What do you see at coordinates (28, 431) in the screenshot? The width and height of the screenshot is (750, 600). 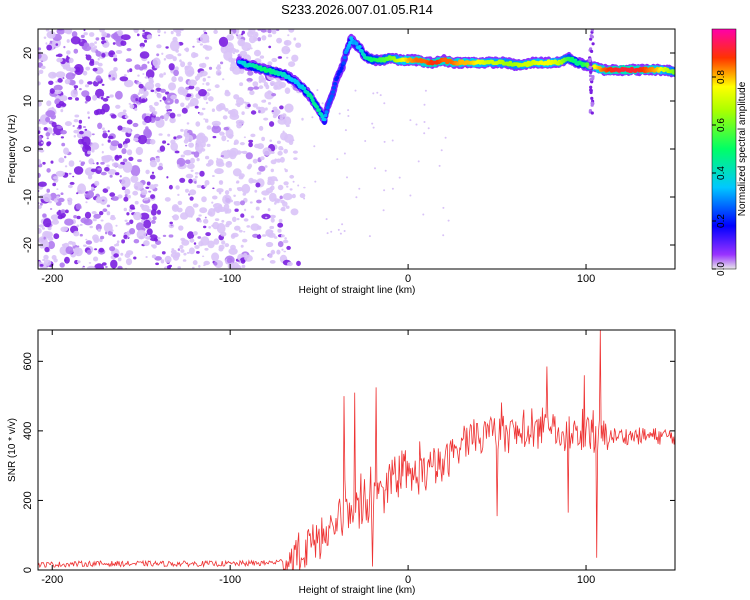 I see `y-tick-label: 400` at bounding box center [28, 431].